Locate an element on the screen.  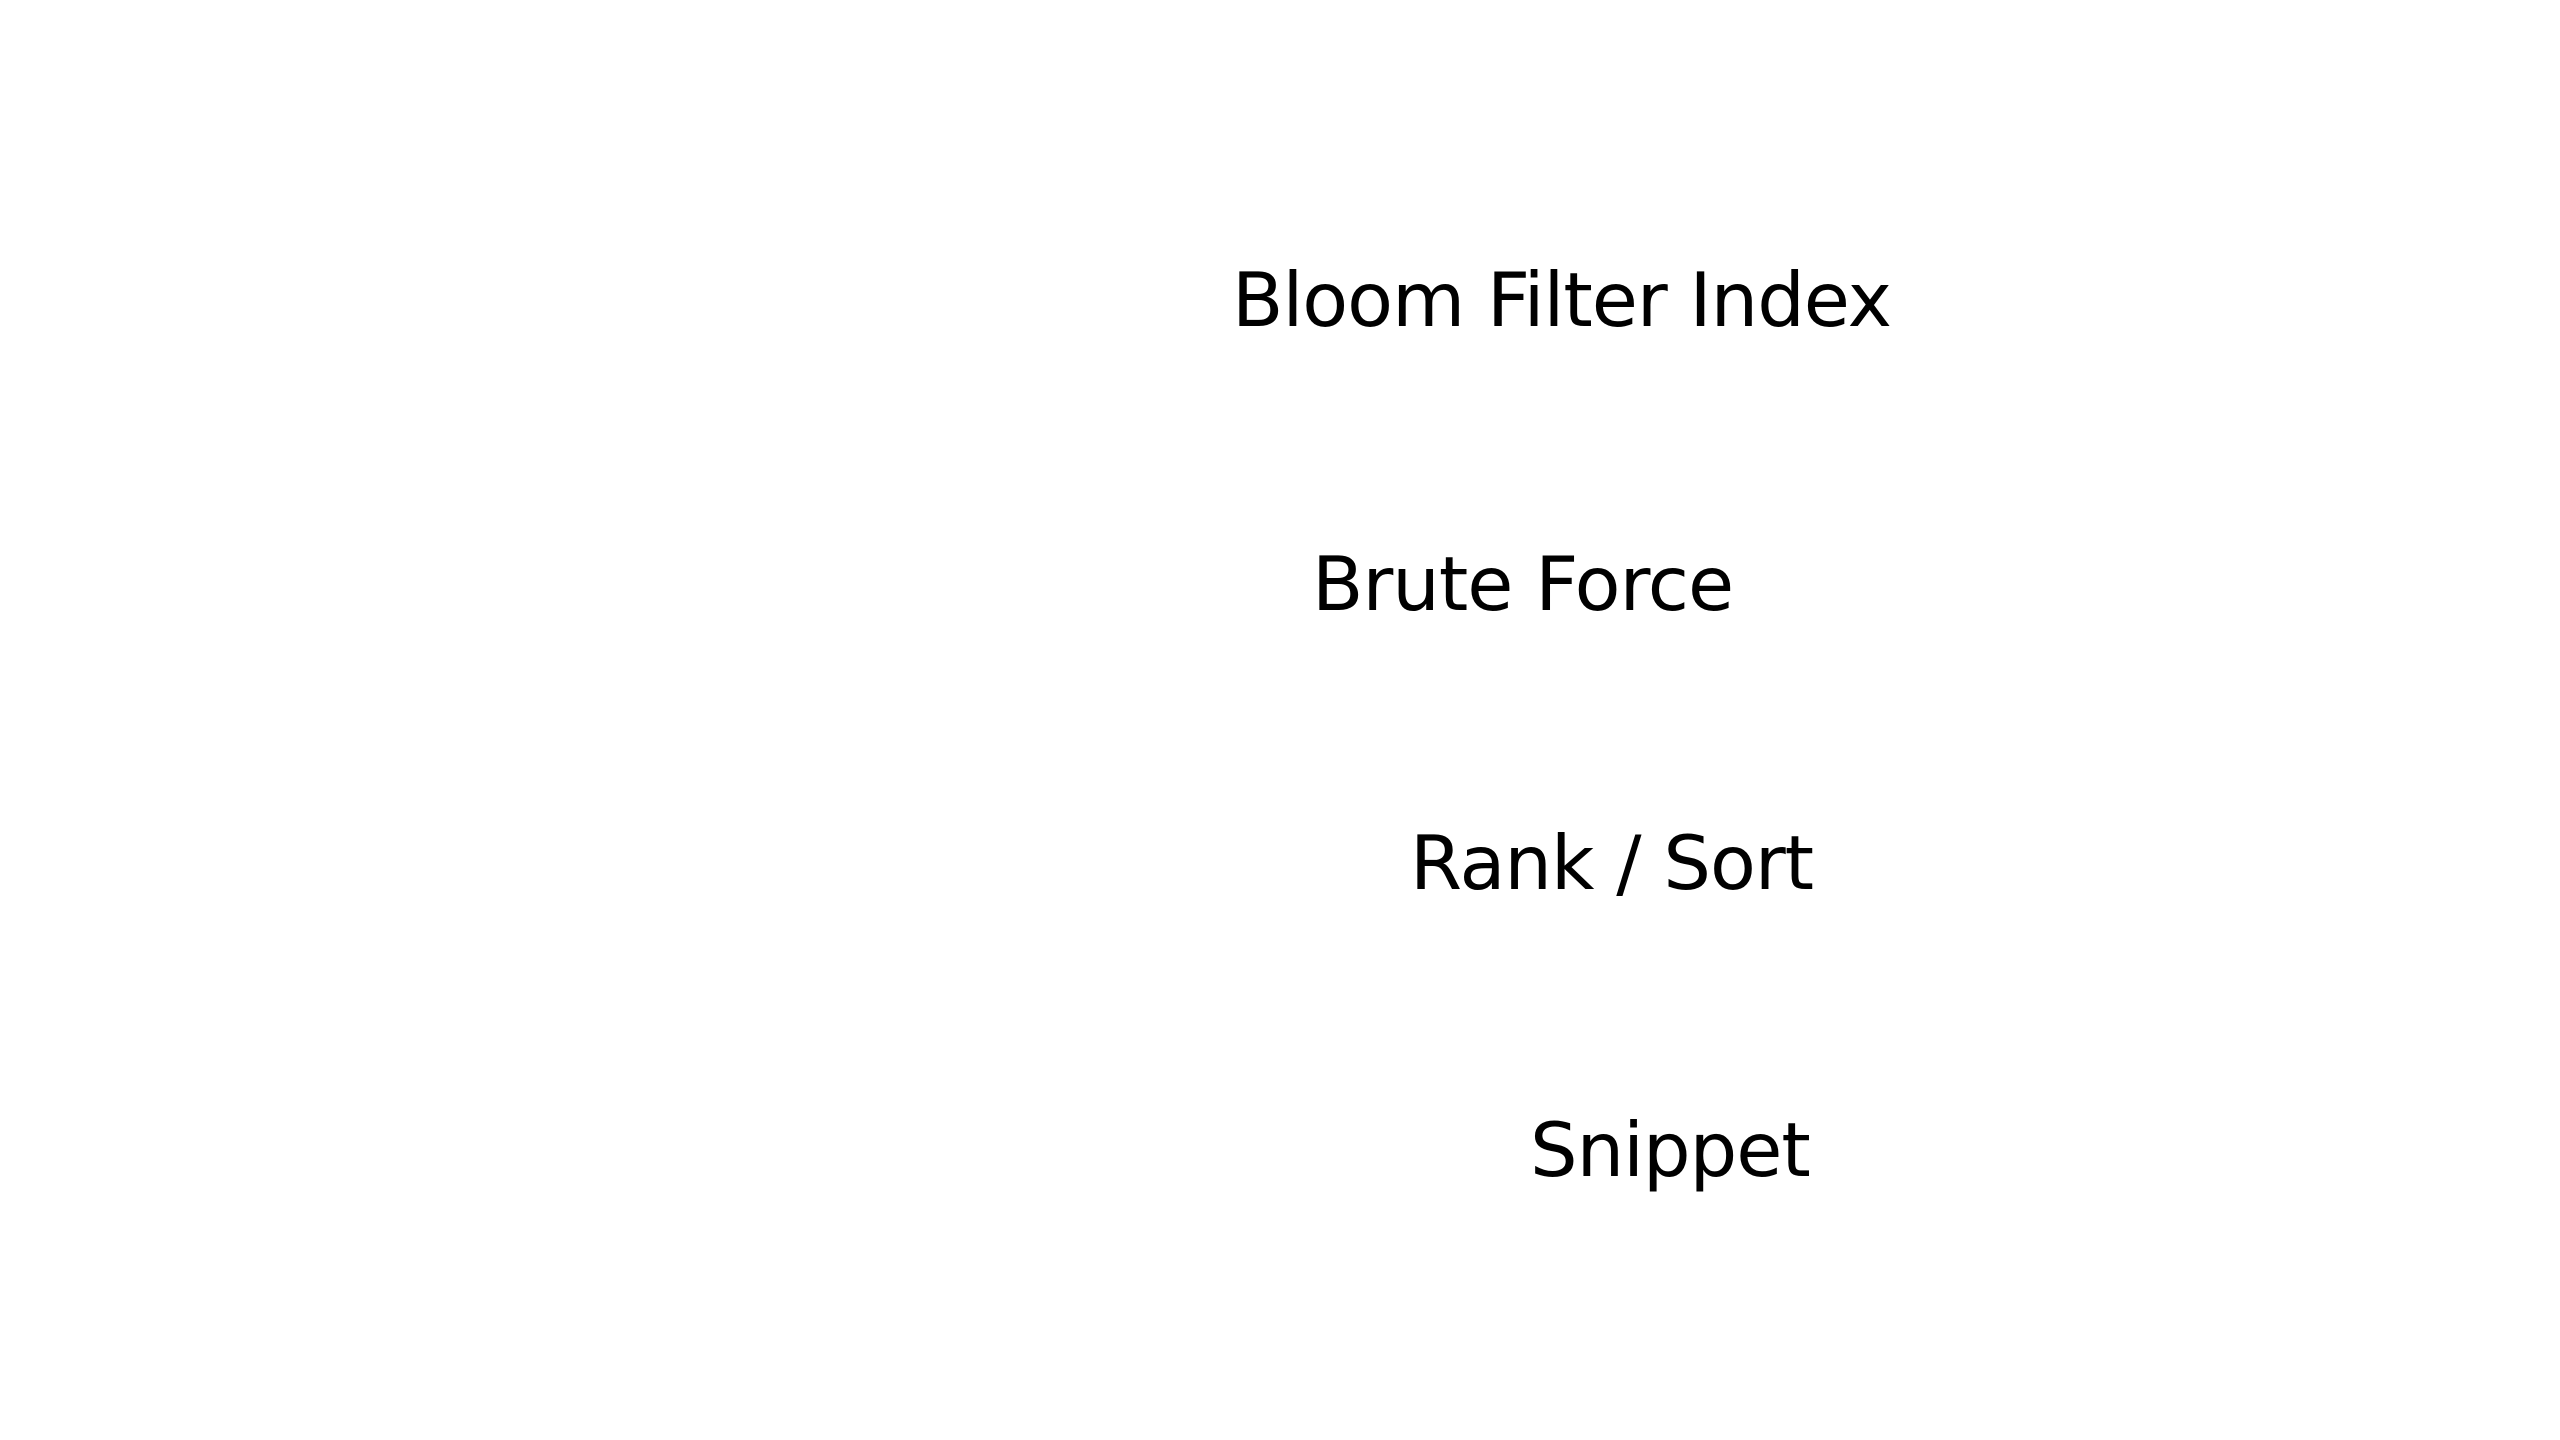
bloom-filter-index-label: Bloom Filter Index is located at coordinates (1562, 300).